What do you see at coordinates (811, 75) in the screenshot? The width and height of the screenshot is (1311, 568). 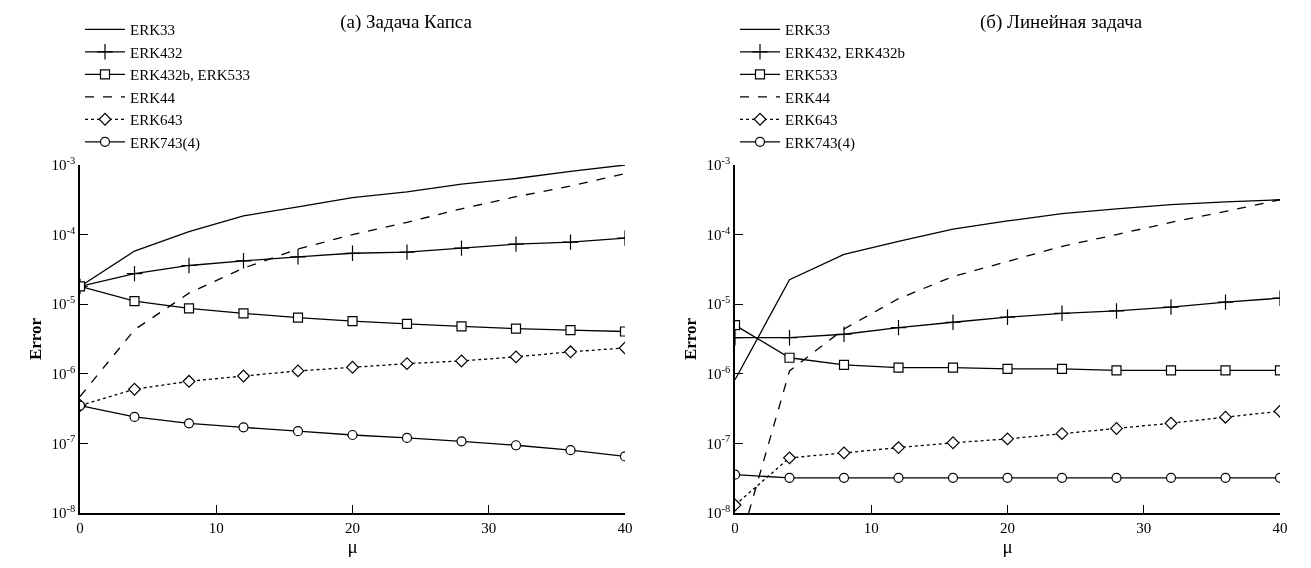 I see `legend-label: ERK533` at bounding box center [811, 75].